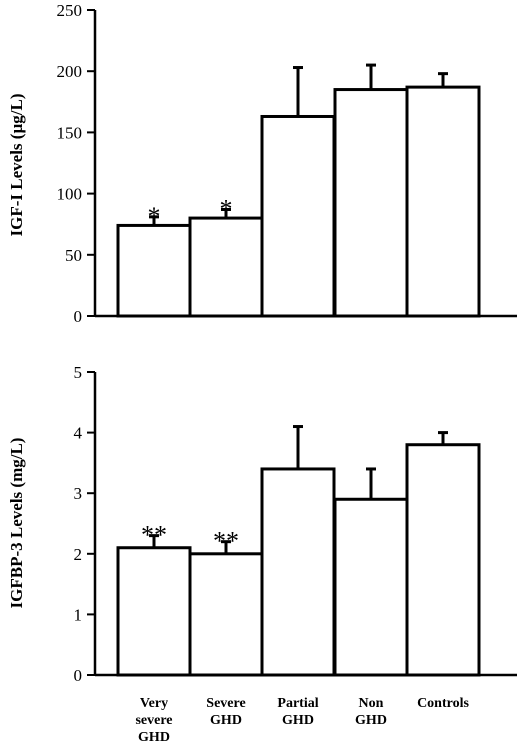 Image resolution: width=520 pixels, height=742 pixels. I want to click on panel2-y-tick-label: 5, so click(78, 372).